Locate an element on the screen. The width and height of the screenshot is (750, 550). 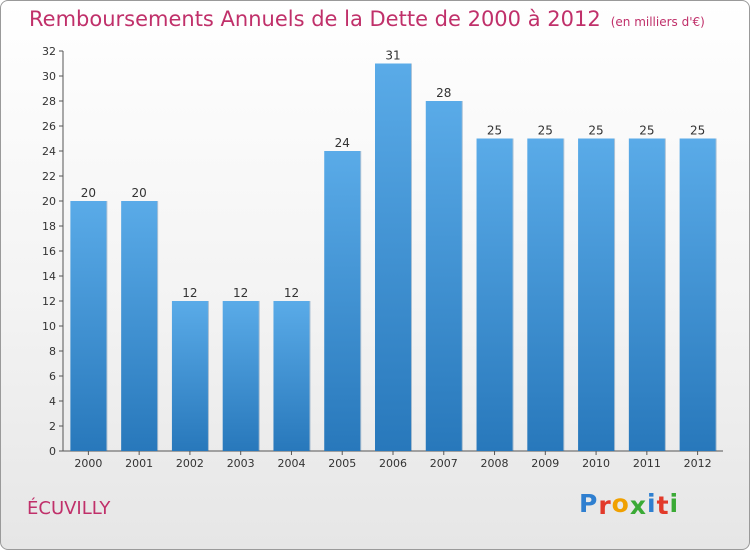
bar-2007 is located at coordinates (443, 276).